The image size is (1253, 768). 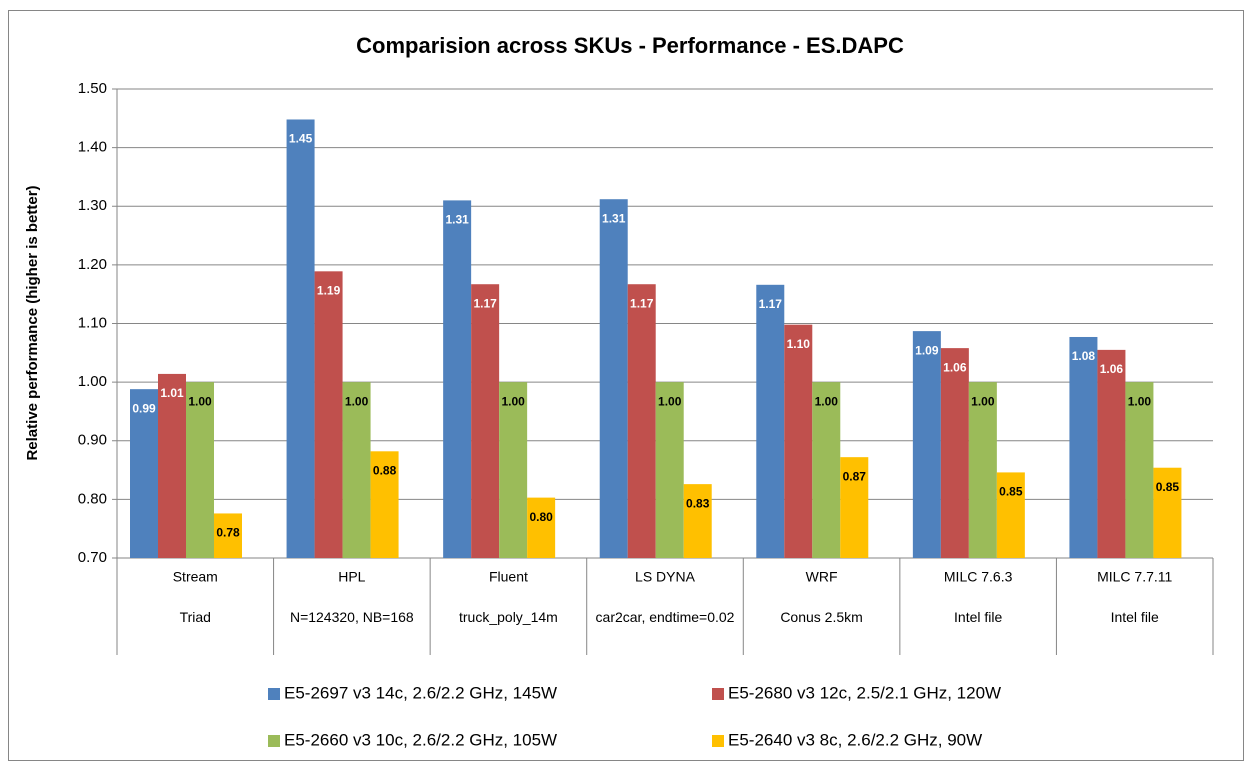 What do you see at coordinates (195, 577) in the screenshot?
I see `x-tick-label: Stream` at bounding box center [195, 577].